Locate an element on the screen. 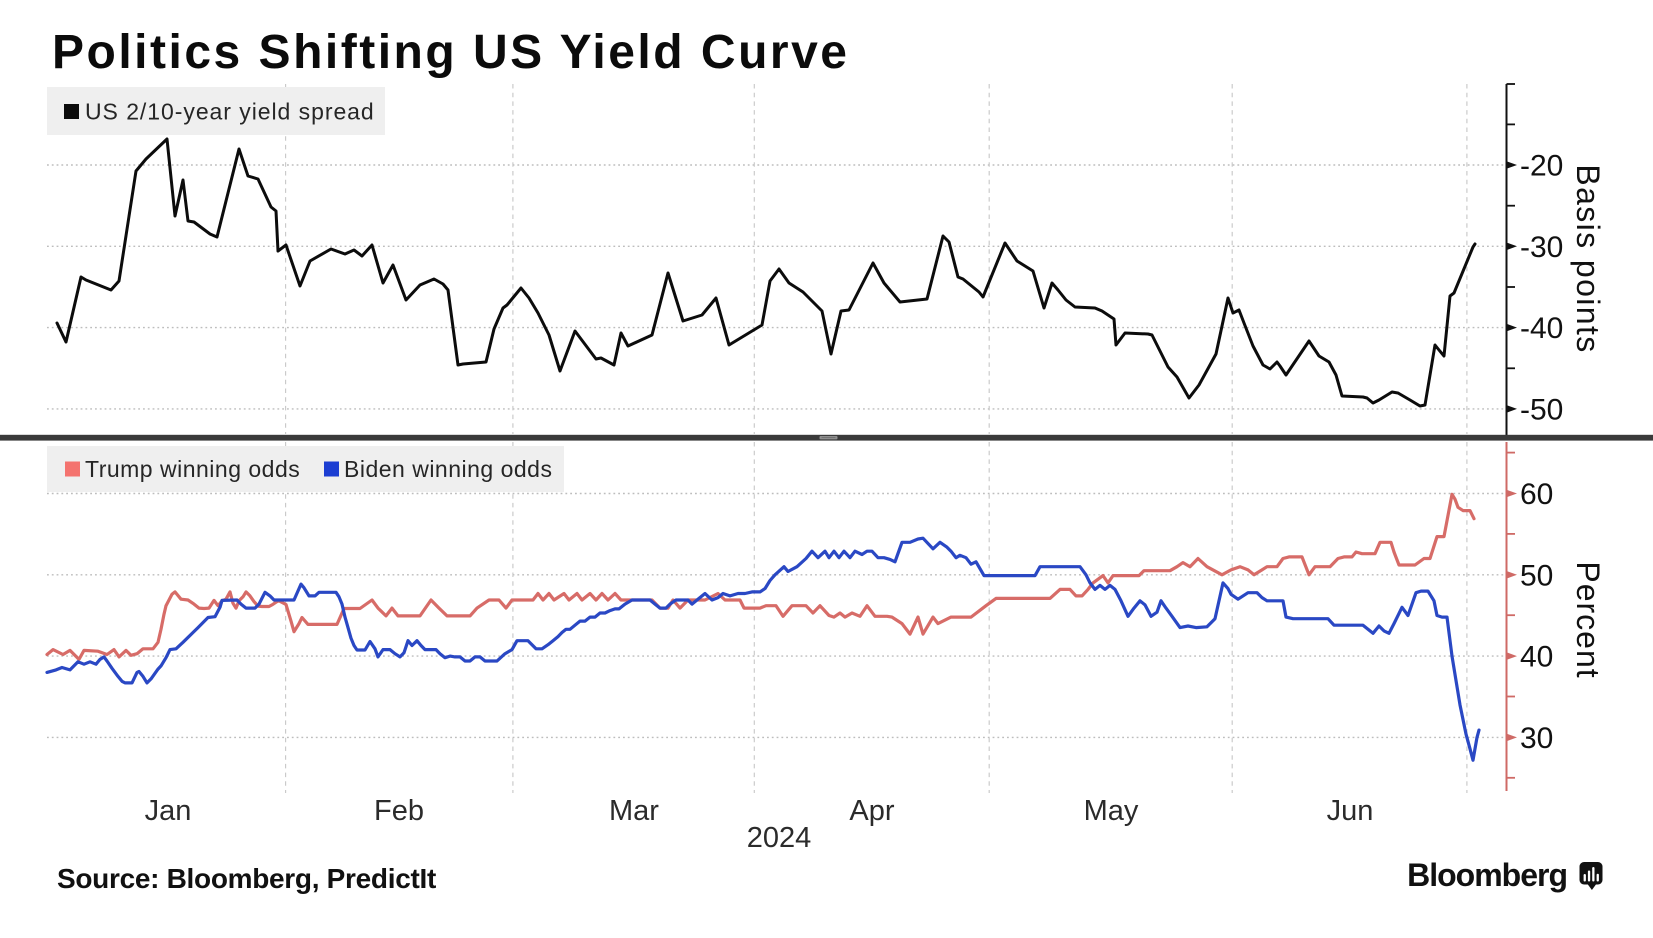  svg-text: 40 is located at coordinates (1536, 657).